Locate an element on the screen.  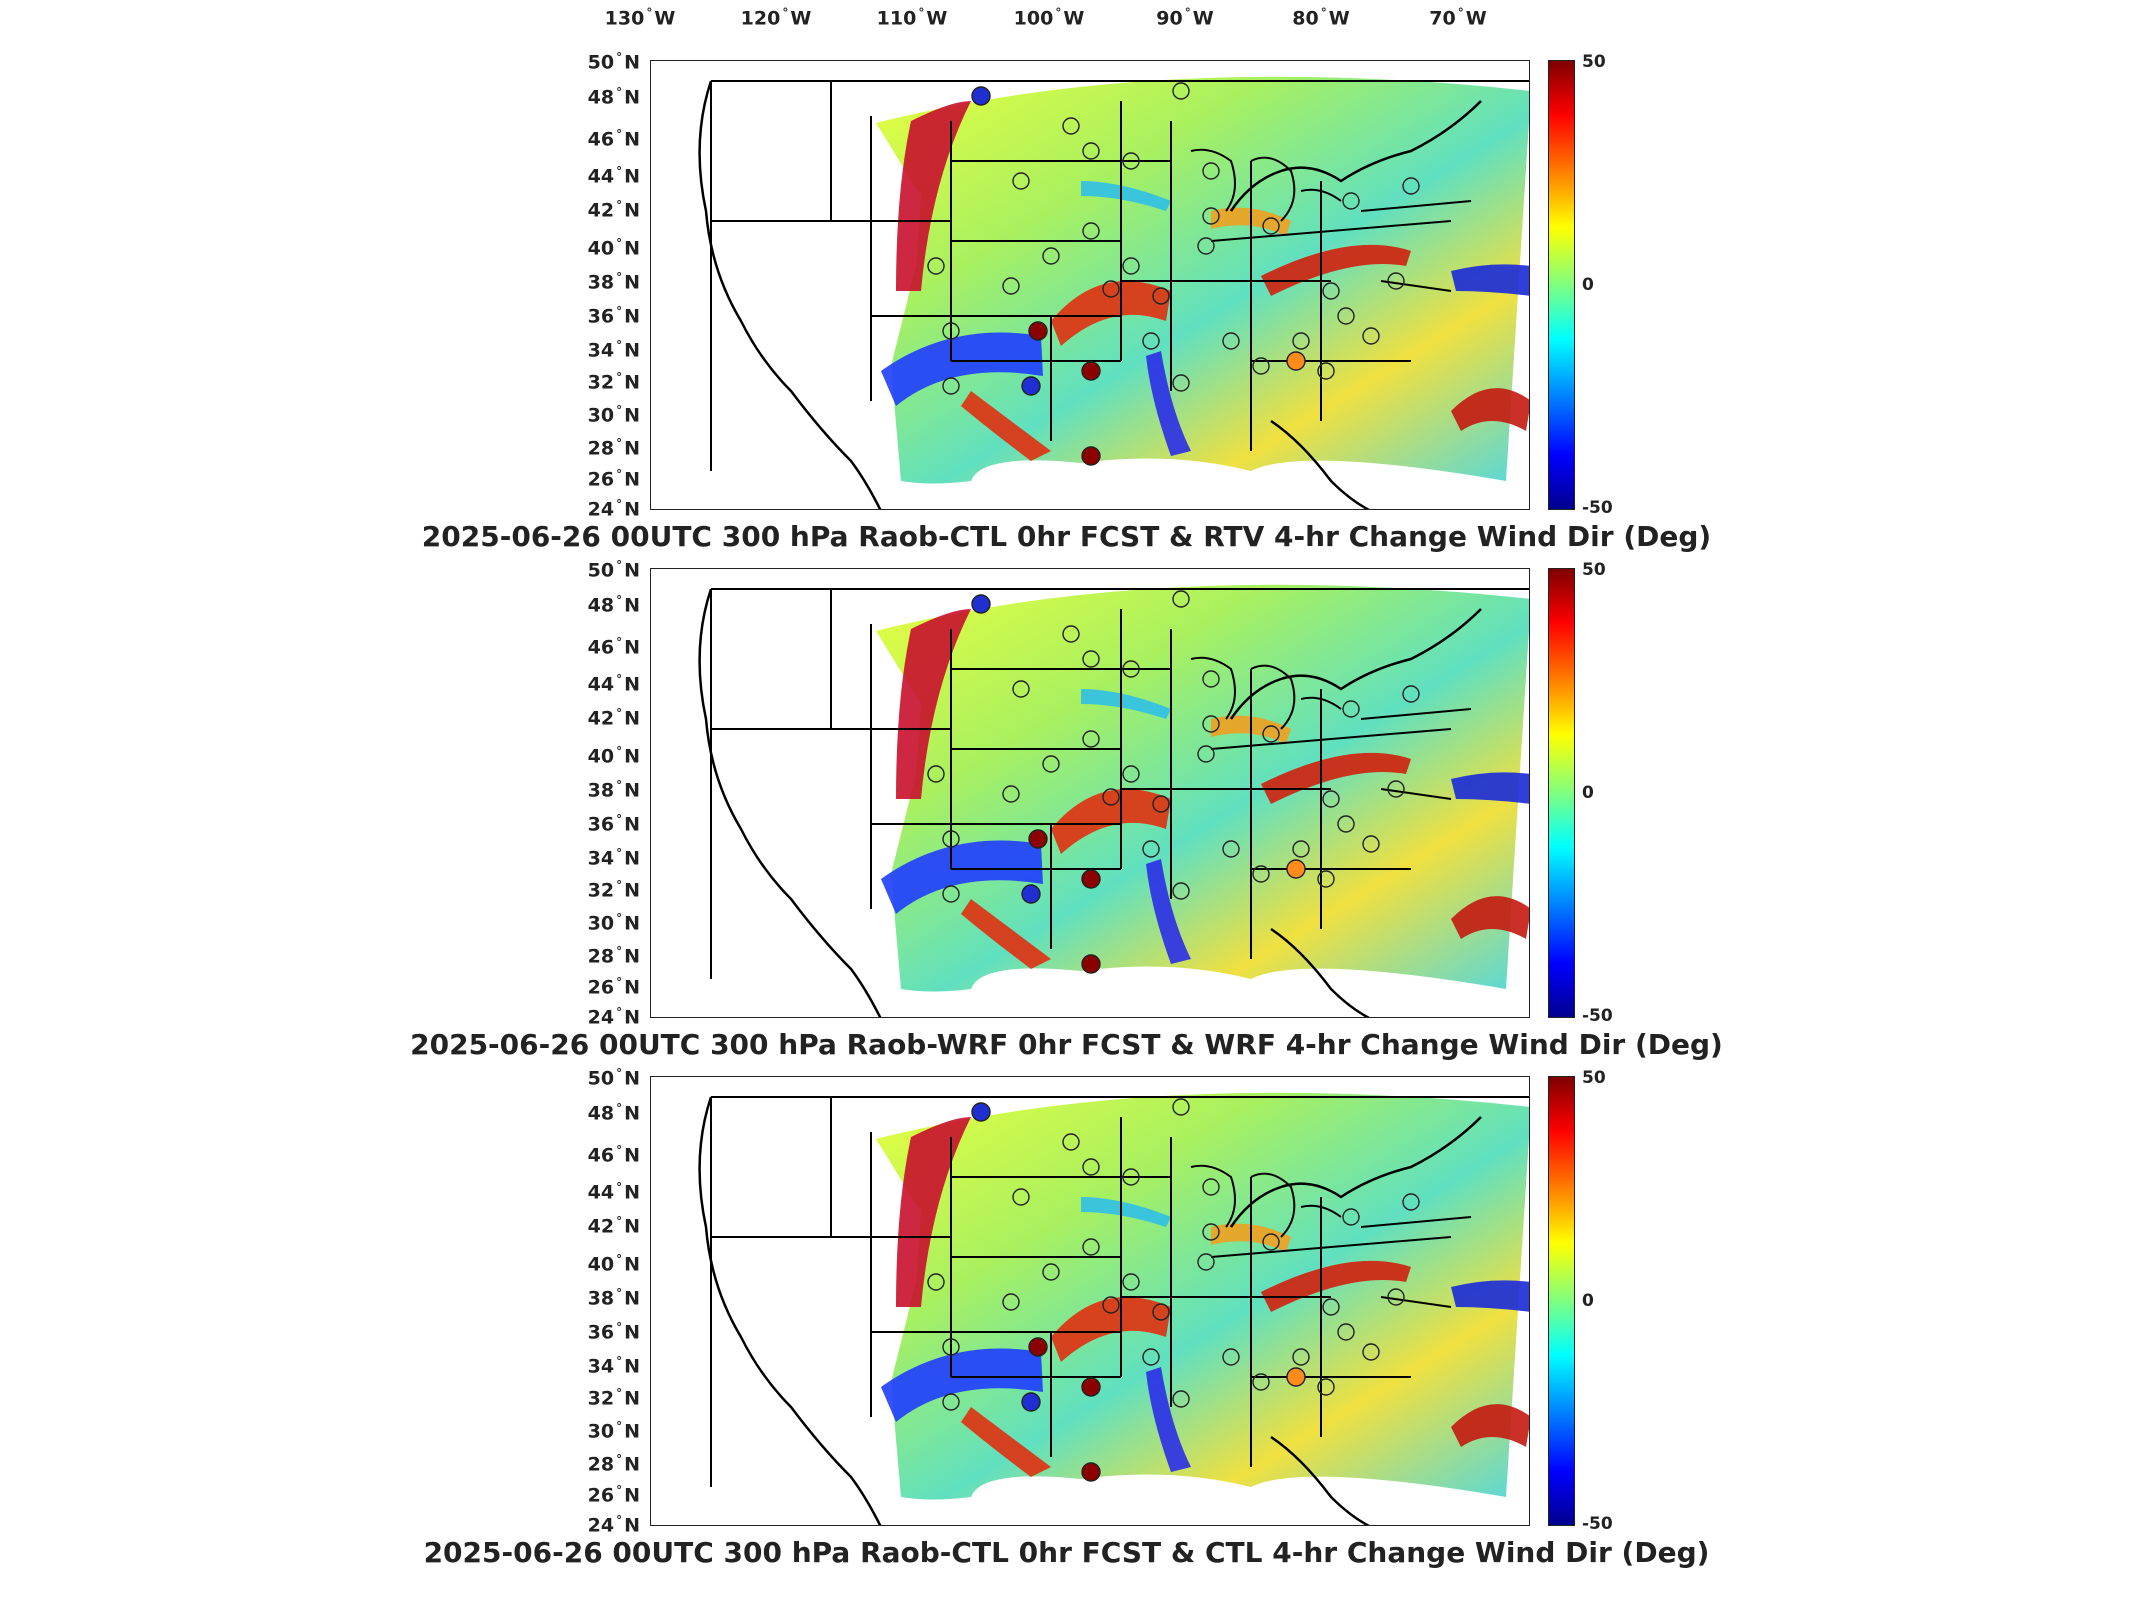
colorbar-min-label: -50 is located at coordinates (1597, 1016).